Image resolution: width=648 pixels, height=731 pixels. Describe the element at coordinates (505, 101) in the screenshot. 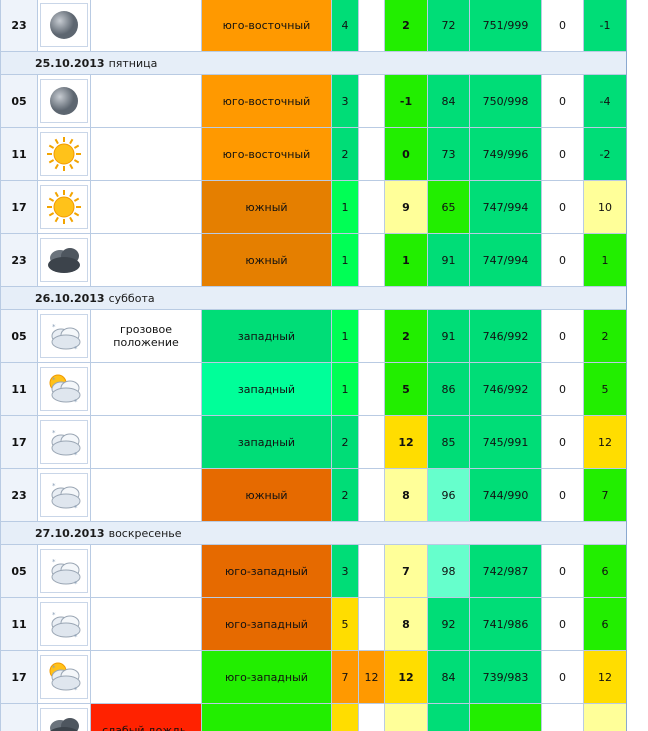

I see `pressure-cell: 750/998` at that location.